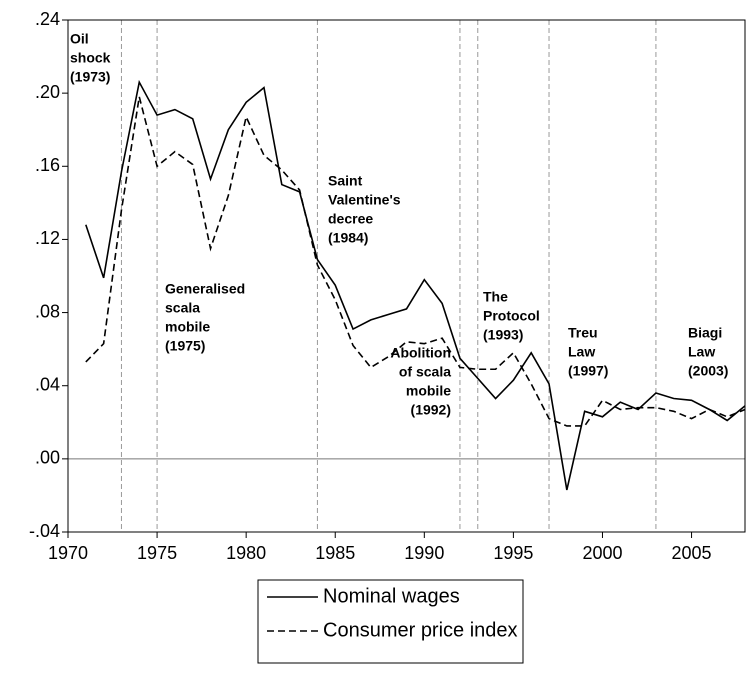 The width and height of the screenshot is (746, 673). What do you see at coordinates (420, 353) in the screenshot?
I see `annotation: Abolition` at bounding box center [420, 353].